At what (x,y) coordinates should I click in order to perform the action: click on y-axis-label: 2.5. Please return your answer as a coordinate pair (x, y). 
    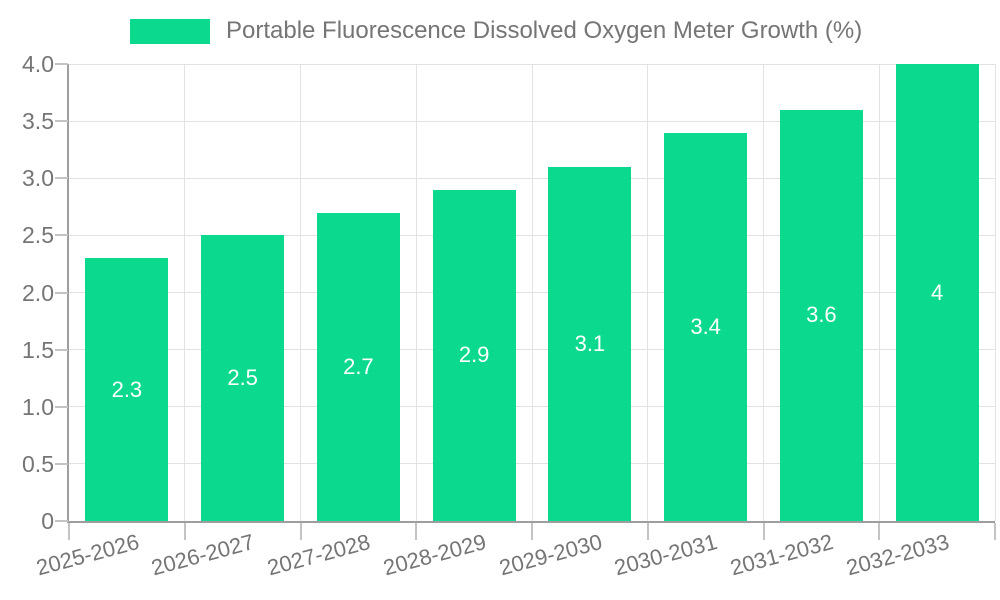
    Looking at the image, I should click on (38, 235).